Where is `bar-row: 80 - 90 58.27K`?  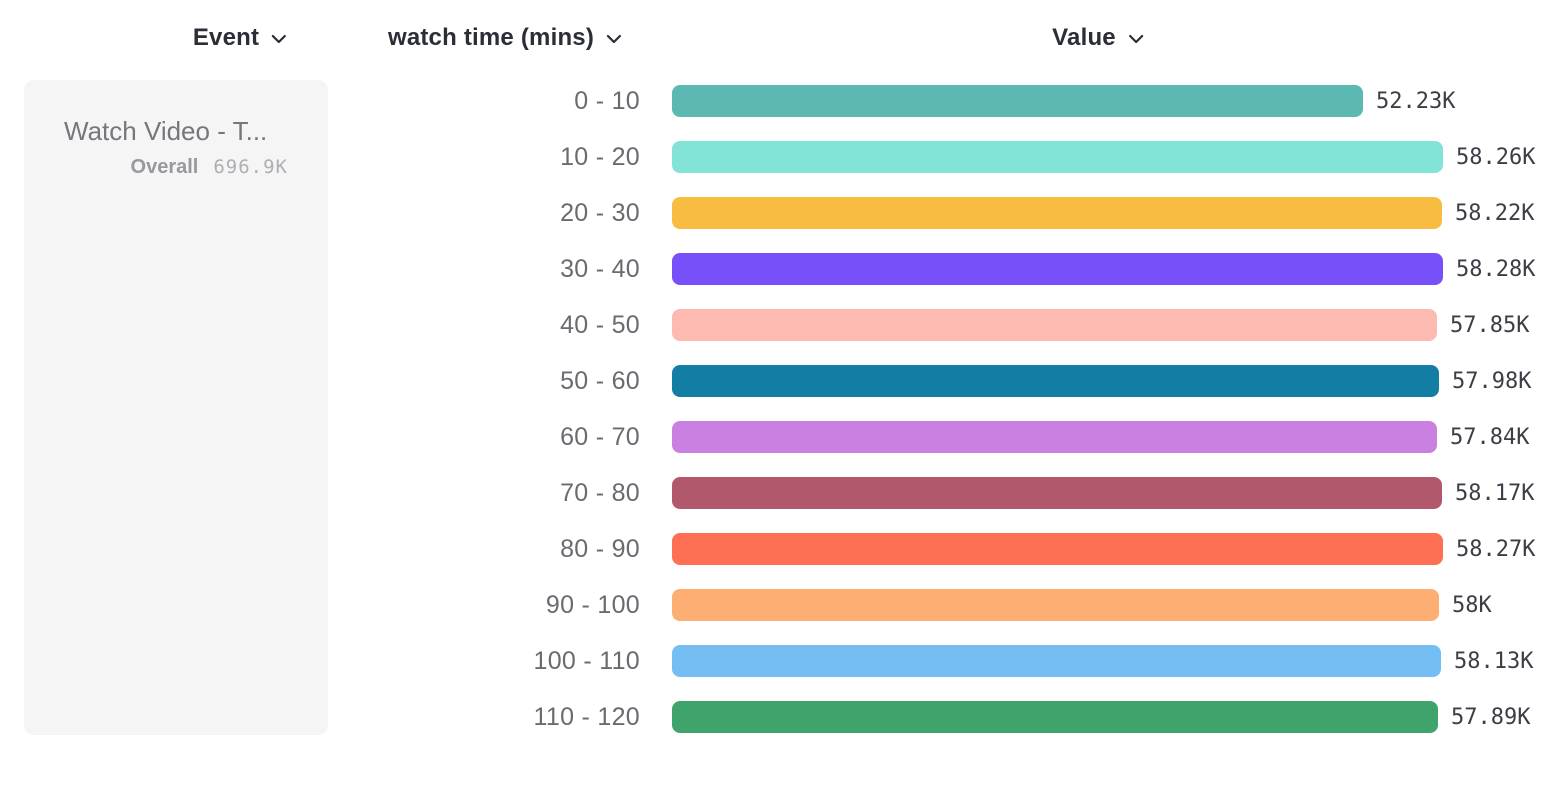
bar-row: 80 - 90 58.27K is located at coordinates (784, 549).